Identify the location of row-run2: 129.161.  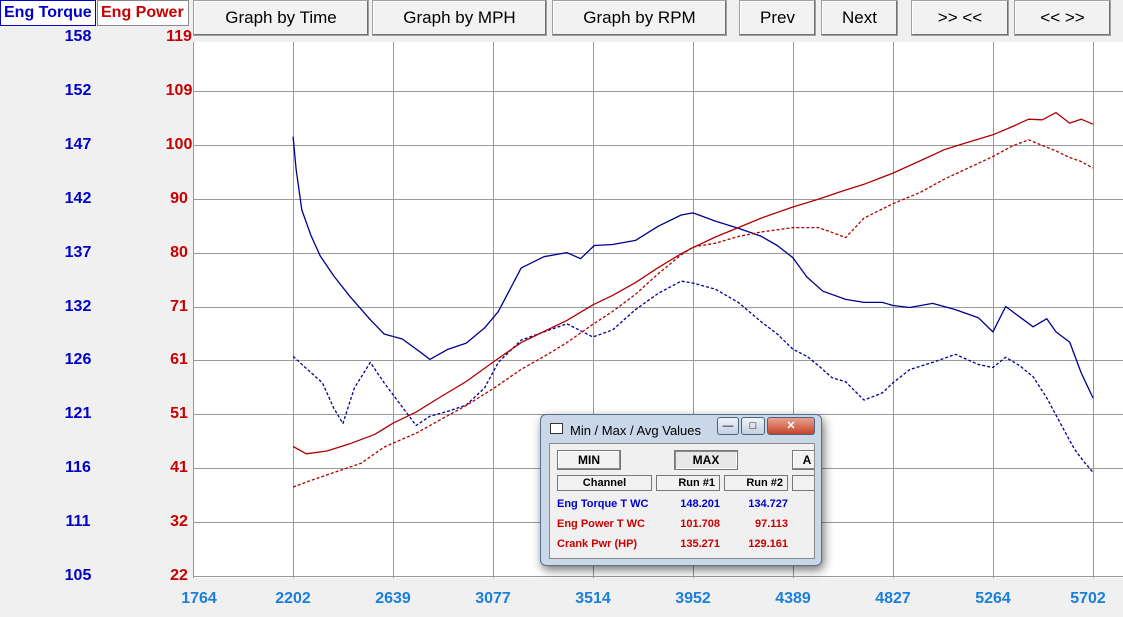
(768, 544).